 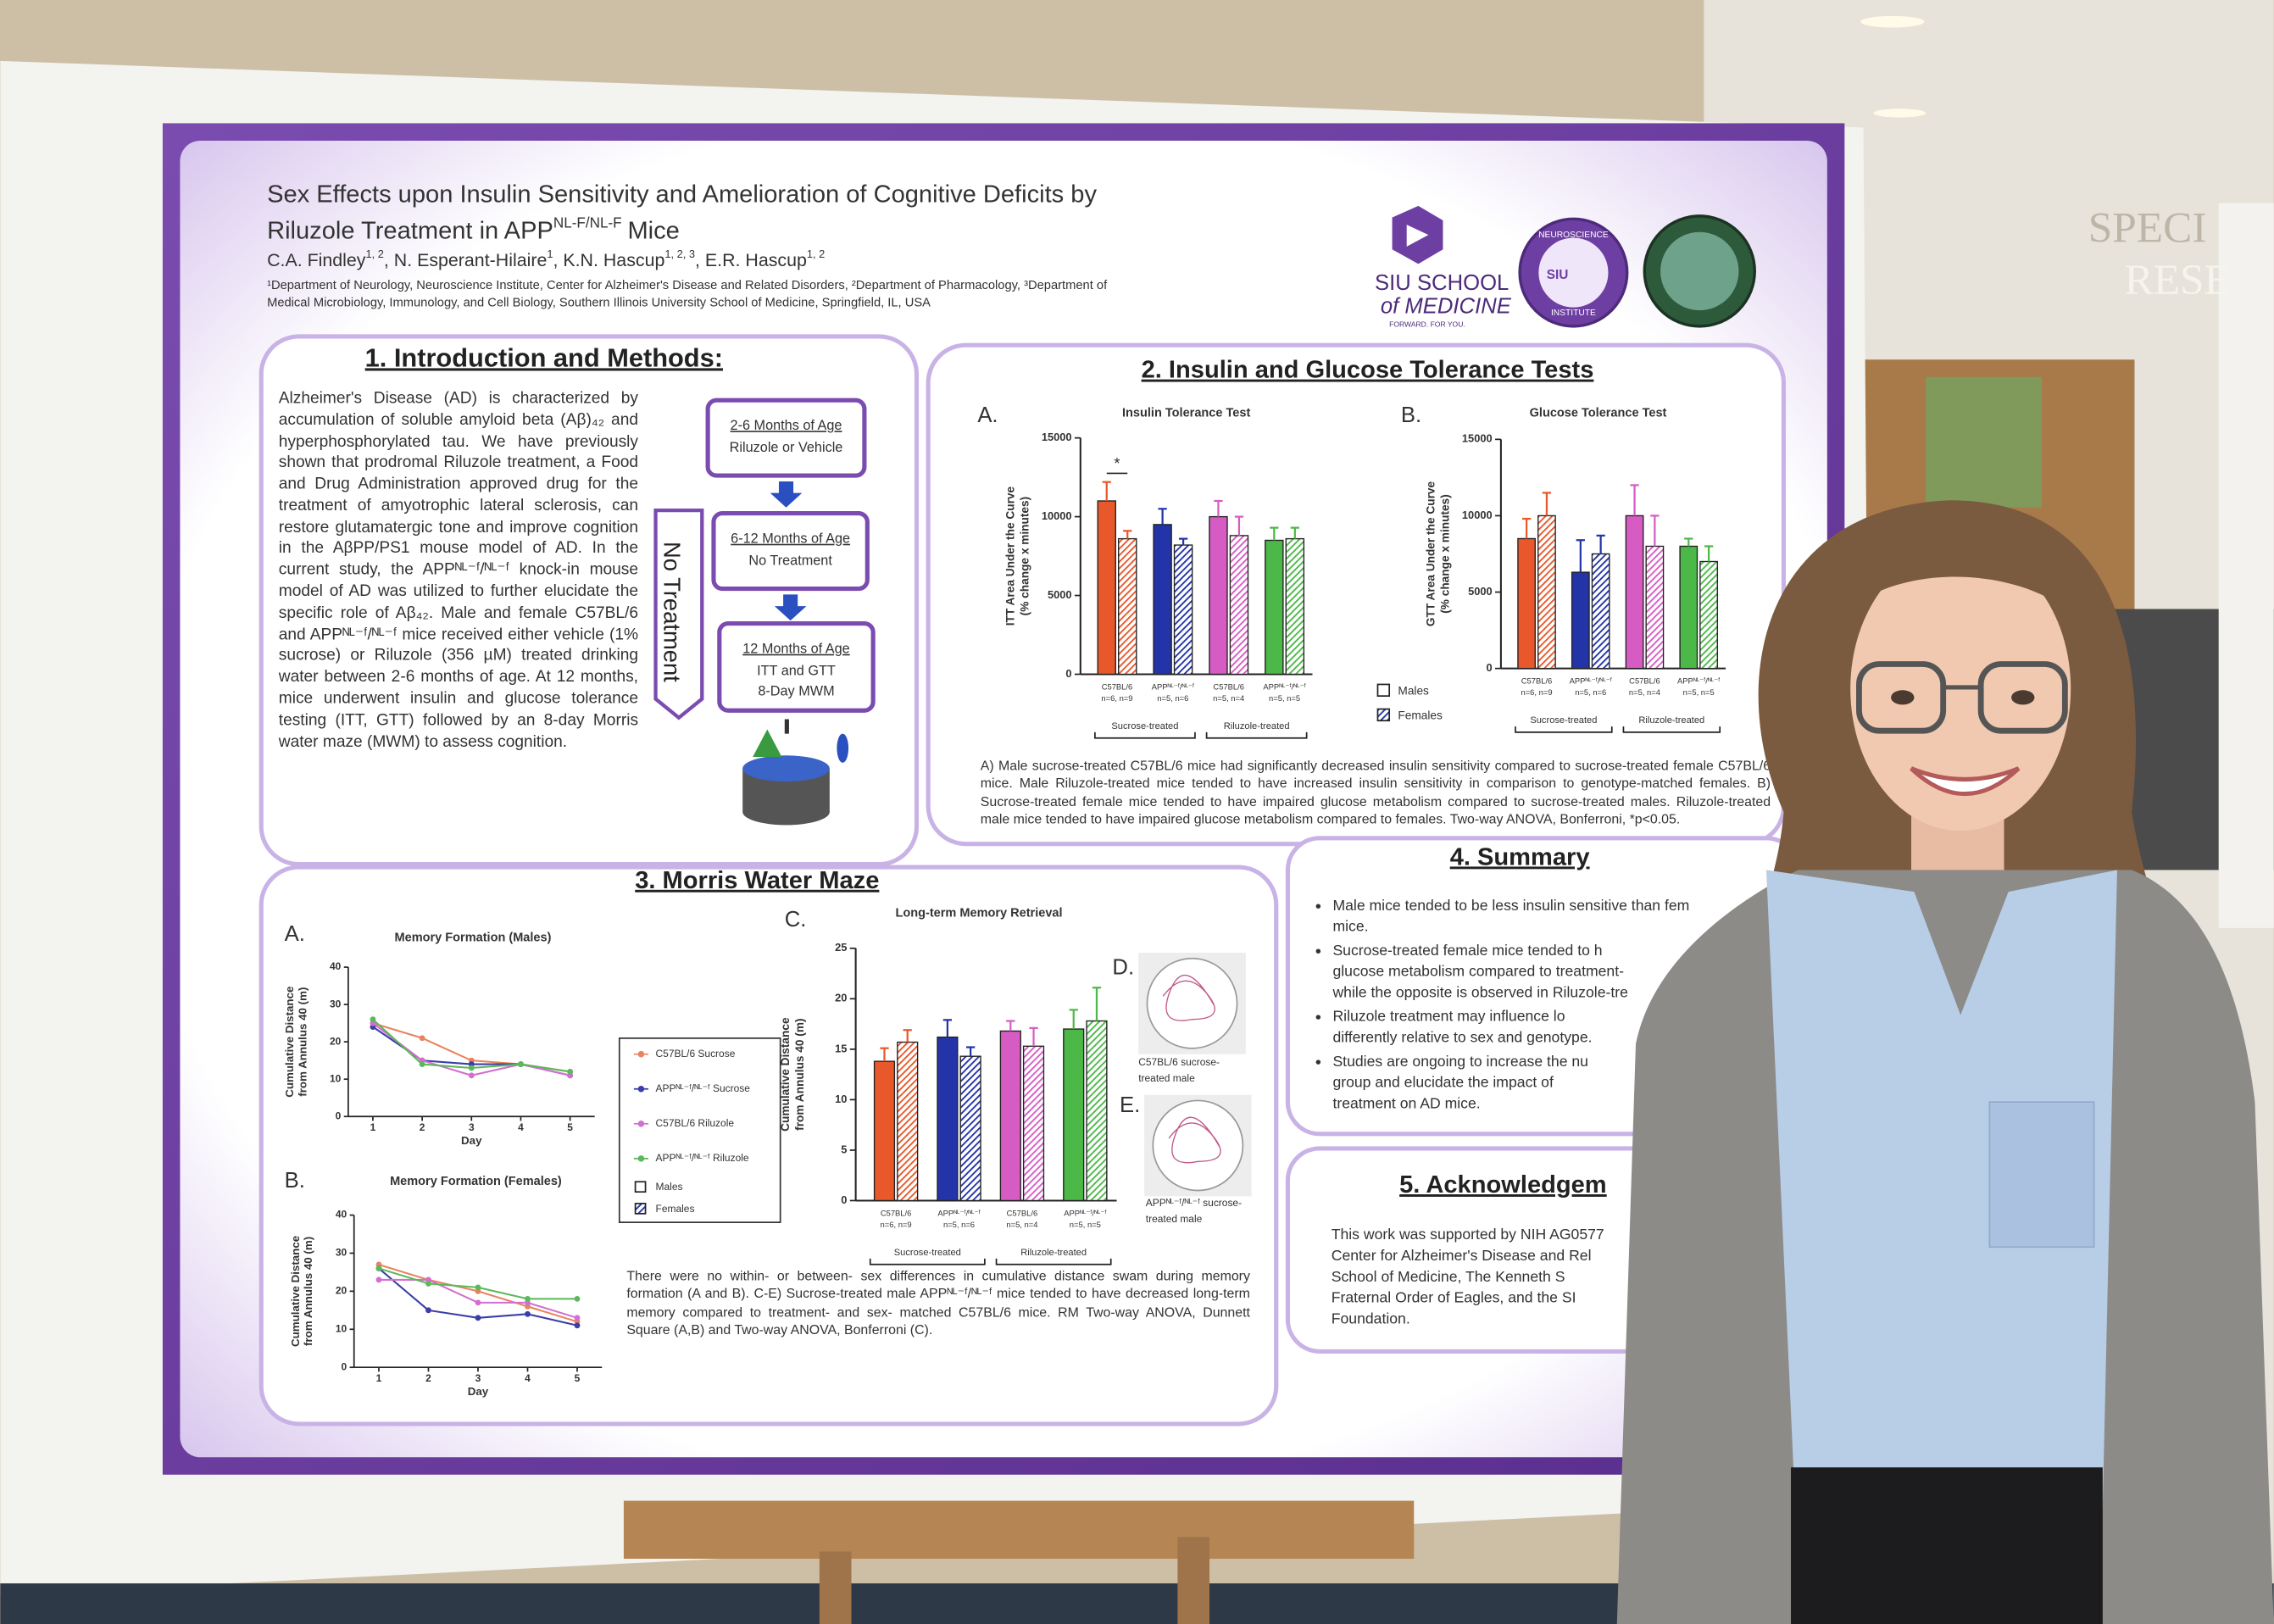 I want to click on logo-text: of MEDICINE, so click(x=1446, y=306).